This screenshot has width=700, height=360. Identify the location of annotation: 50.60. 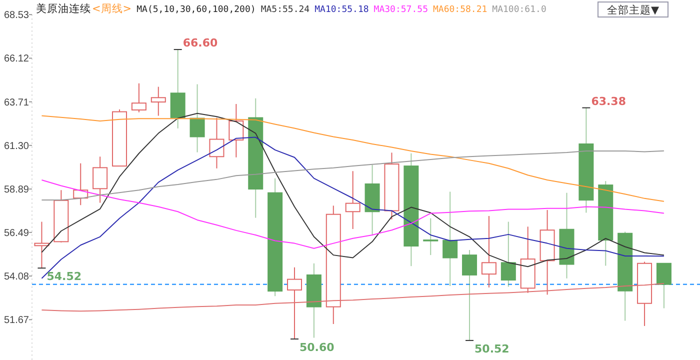
(317, 347).